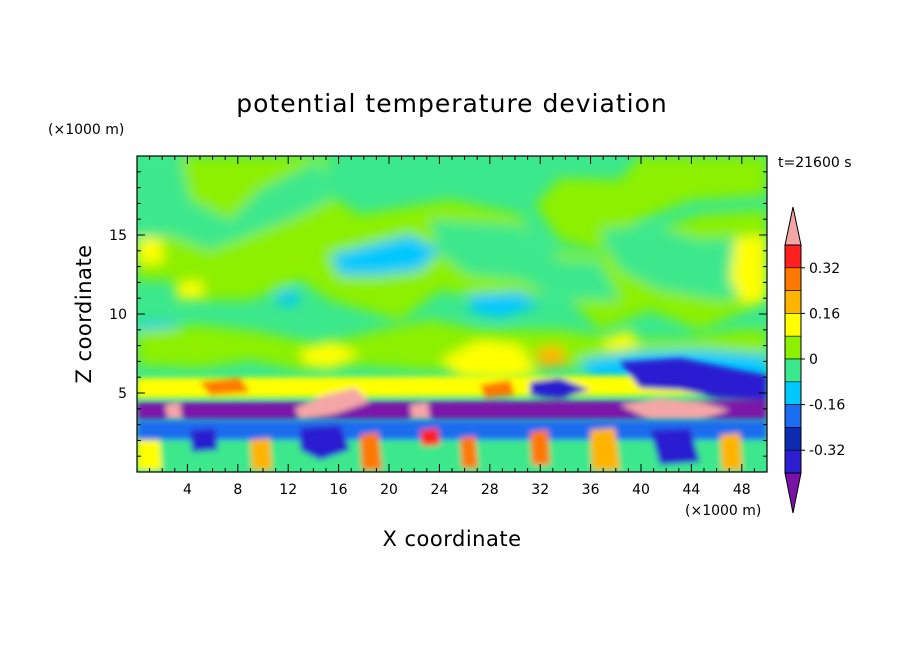  What do you see at coordinates (389, 490) in the screenshot?
I see `x-tick-label: 20` at bounding box center [389, 490].